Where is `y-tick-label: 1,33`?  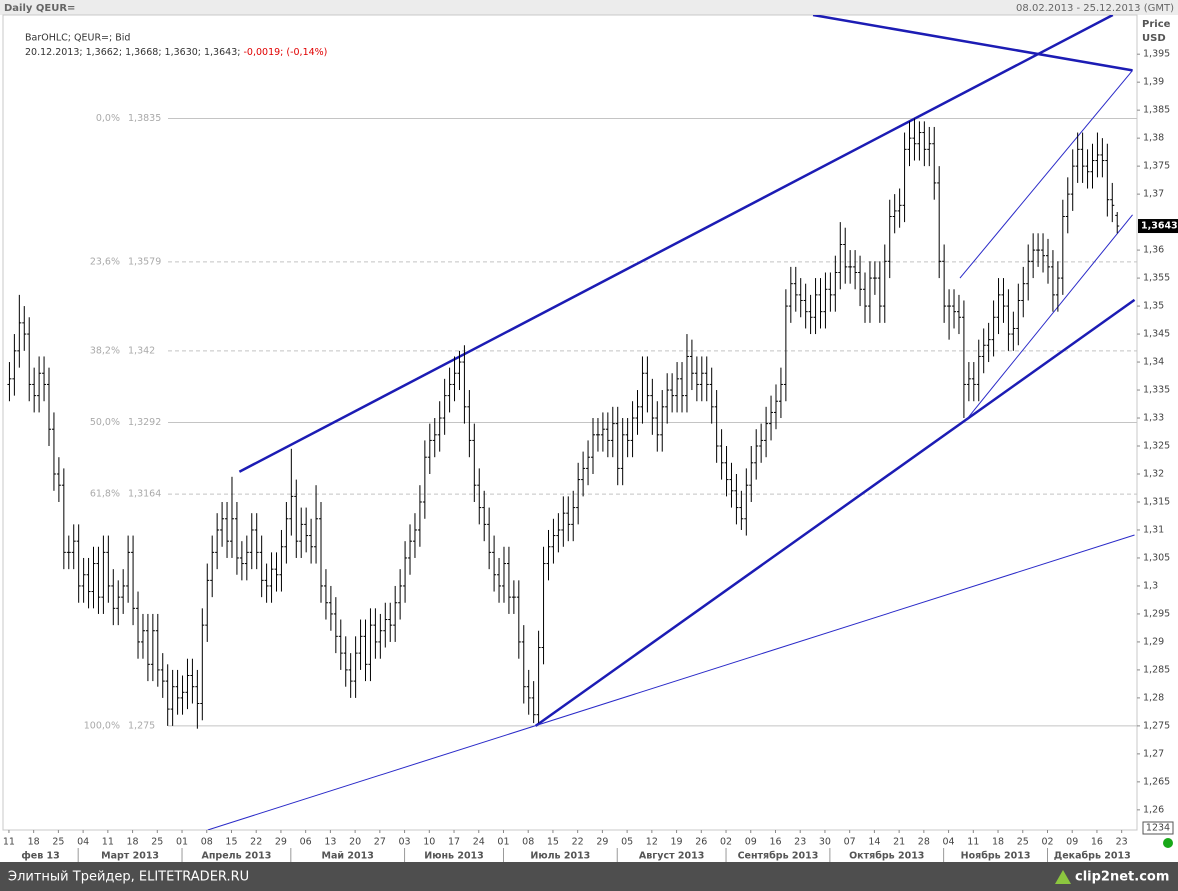
y-tick-label: 1,33 is located at coordinates (1153, 418).